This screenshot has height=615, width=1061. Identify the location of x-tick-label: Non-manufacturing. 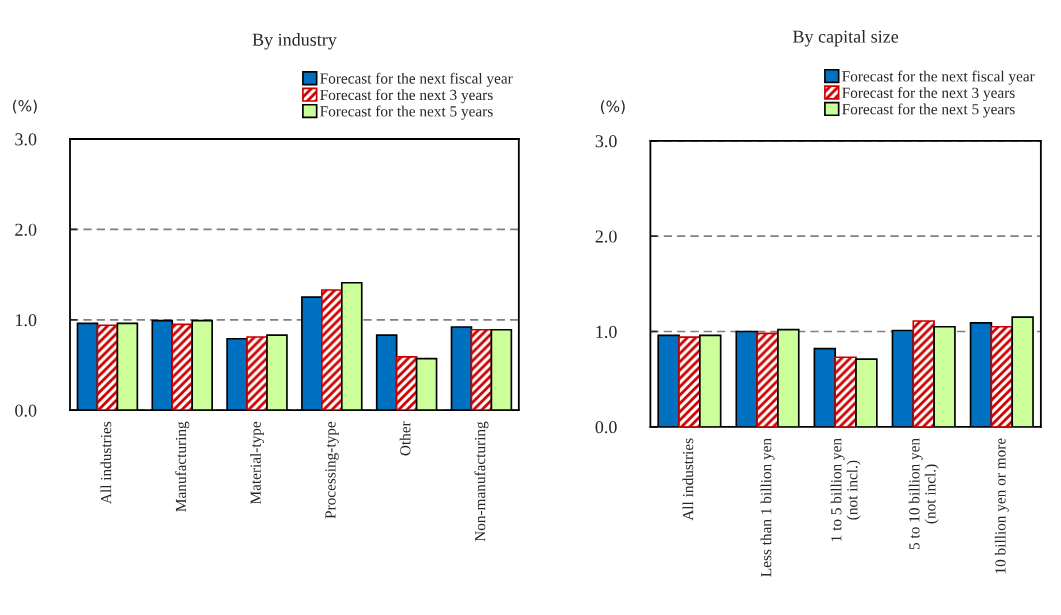
(481, 481).